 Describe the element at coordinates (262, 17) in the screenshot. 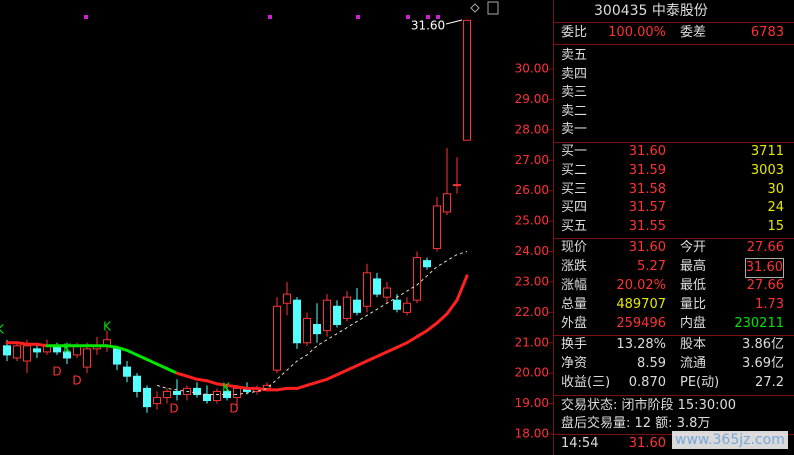

I see `top-dots` at that location.